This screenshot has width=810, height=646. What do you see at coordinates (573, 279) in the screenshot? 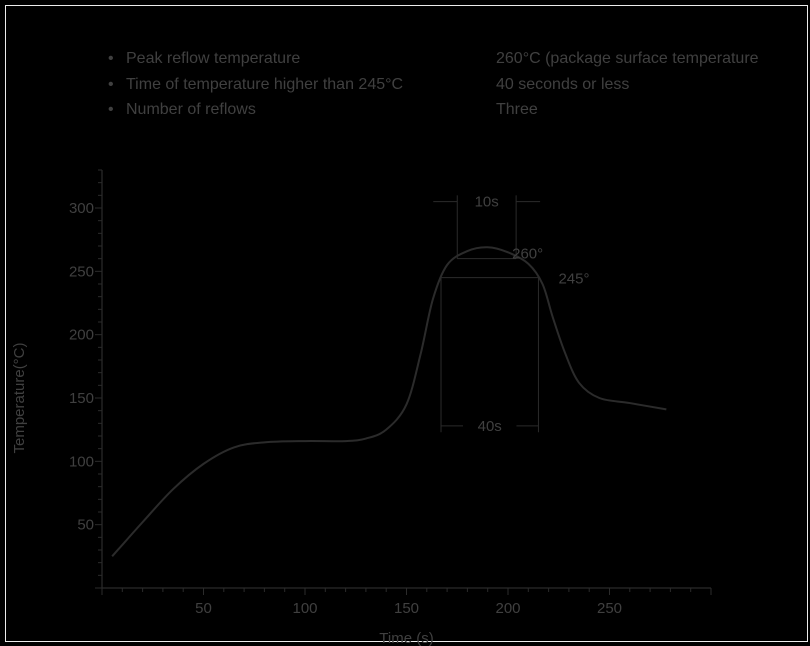
I see `threshold-level-label: 245°` at bounding box center [573, 279].